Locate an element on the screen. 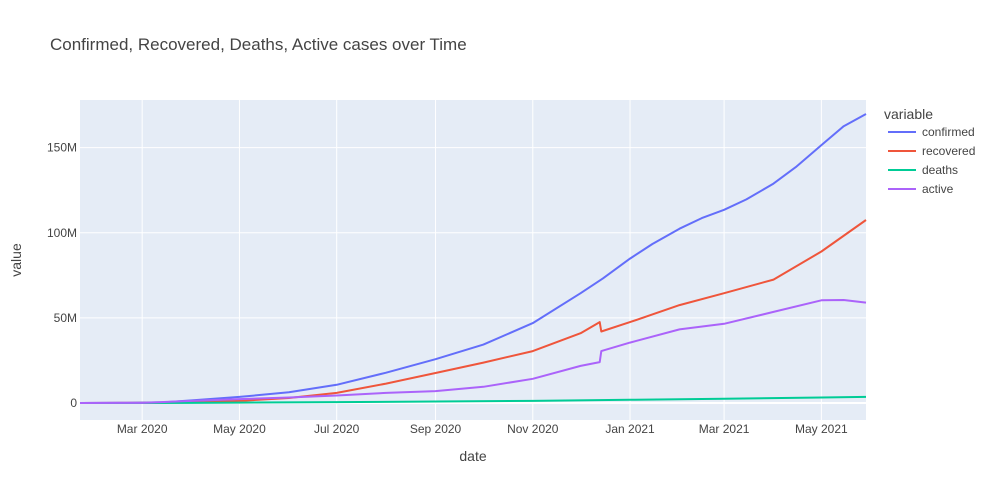  x-tick-label: Jul 2020 is located at coordinates (337, 429).